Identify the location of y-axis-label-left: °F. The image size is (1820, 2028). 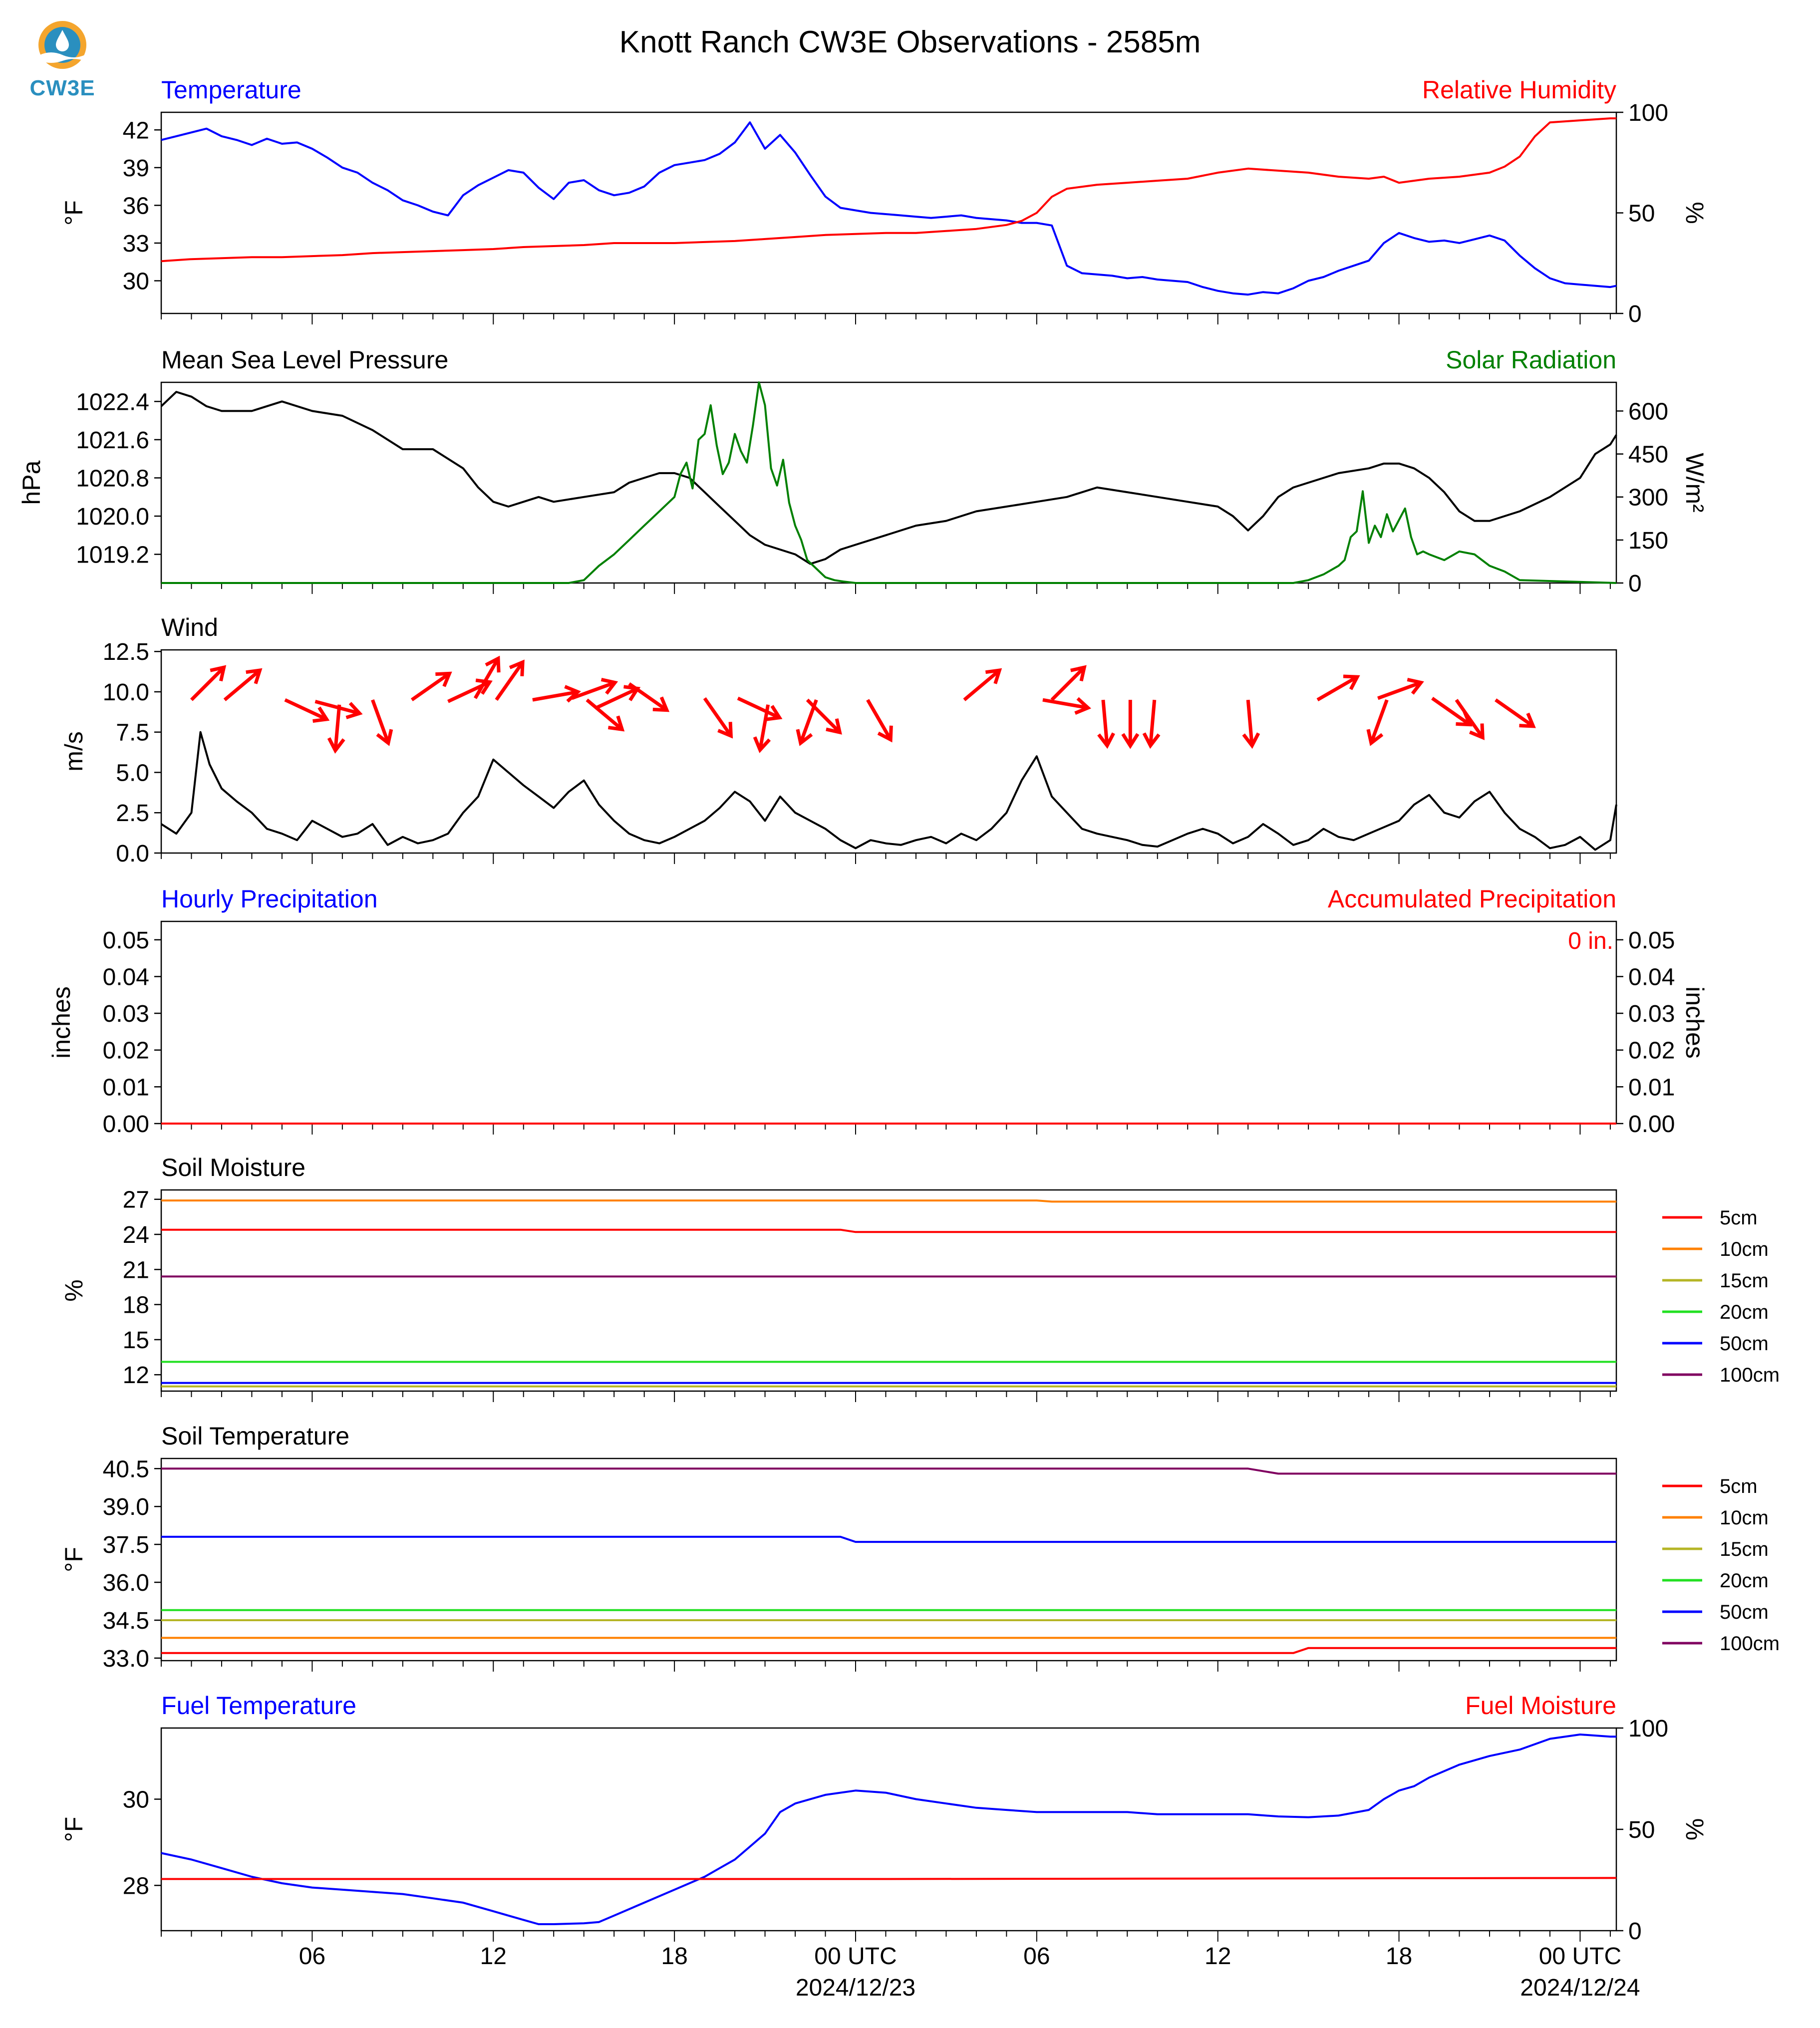
(74, 1559).